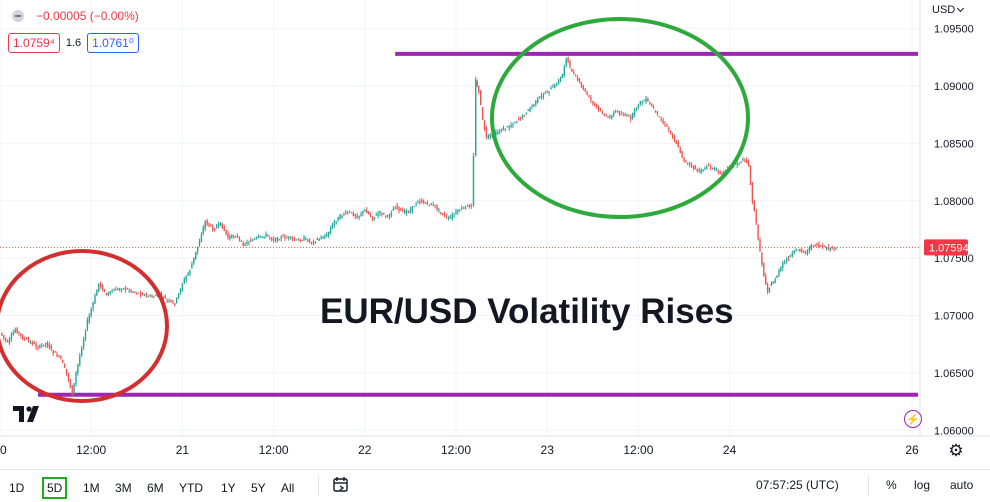 The height and width of the screenshot is (502, 990). Describe the element at coordinates (956, 450) in the screenshot. I see `gear-icon: ⚙` at that location.